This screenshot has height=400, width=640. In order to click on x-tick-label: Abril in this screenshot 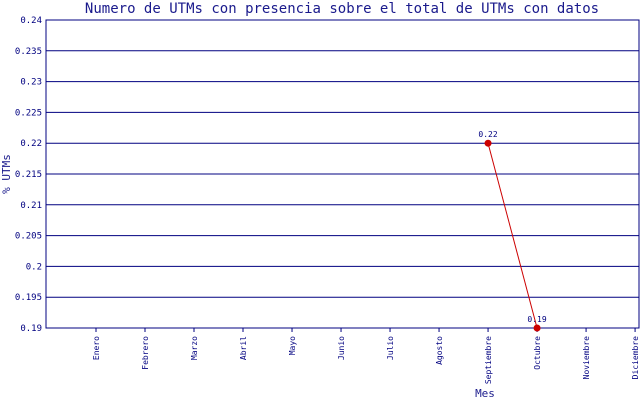, I will do `click(243, 348)`.